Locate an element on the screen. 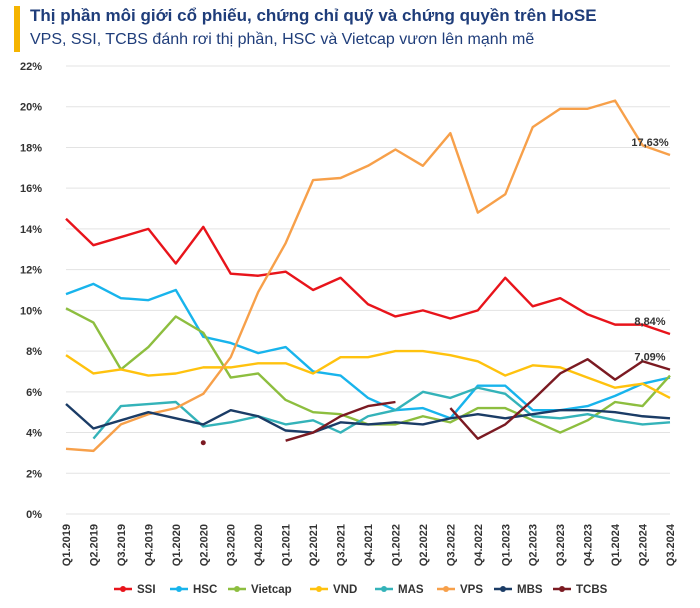 The height and width of the screenshot is (608, 700). data-label-tcbs: 7,09% is located at coordinates (649, 358).